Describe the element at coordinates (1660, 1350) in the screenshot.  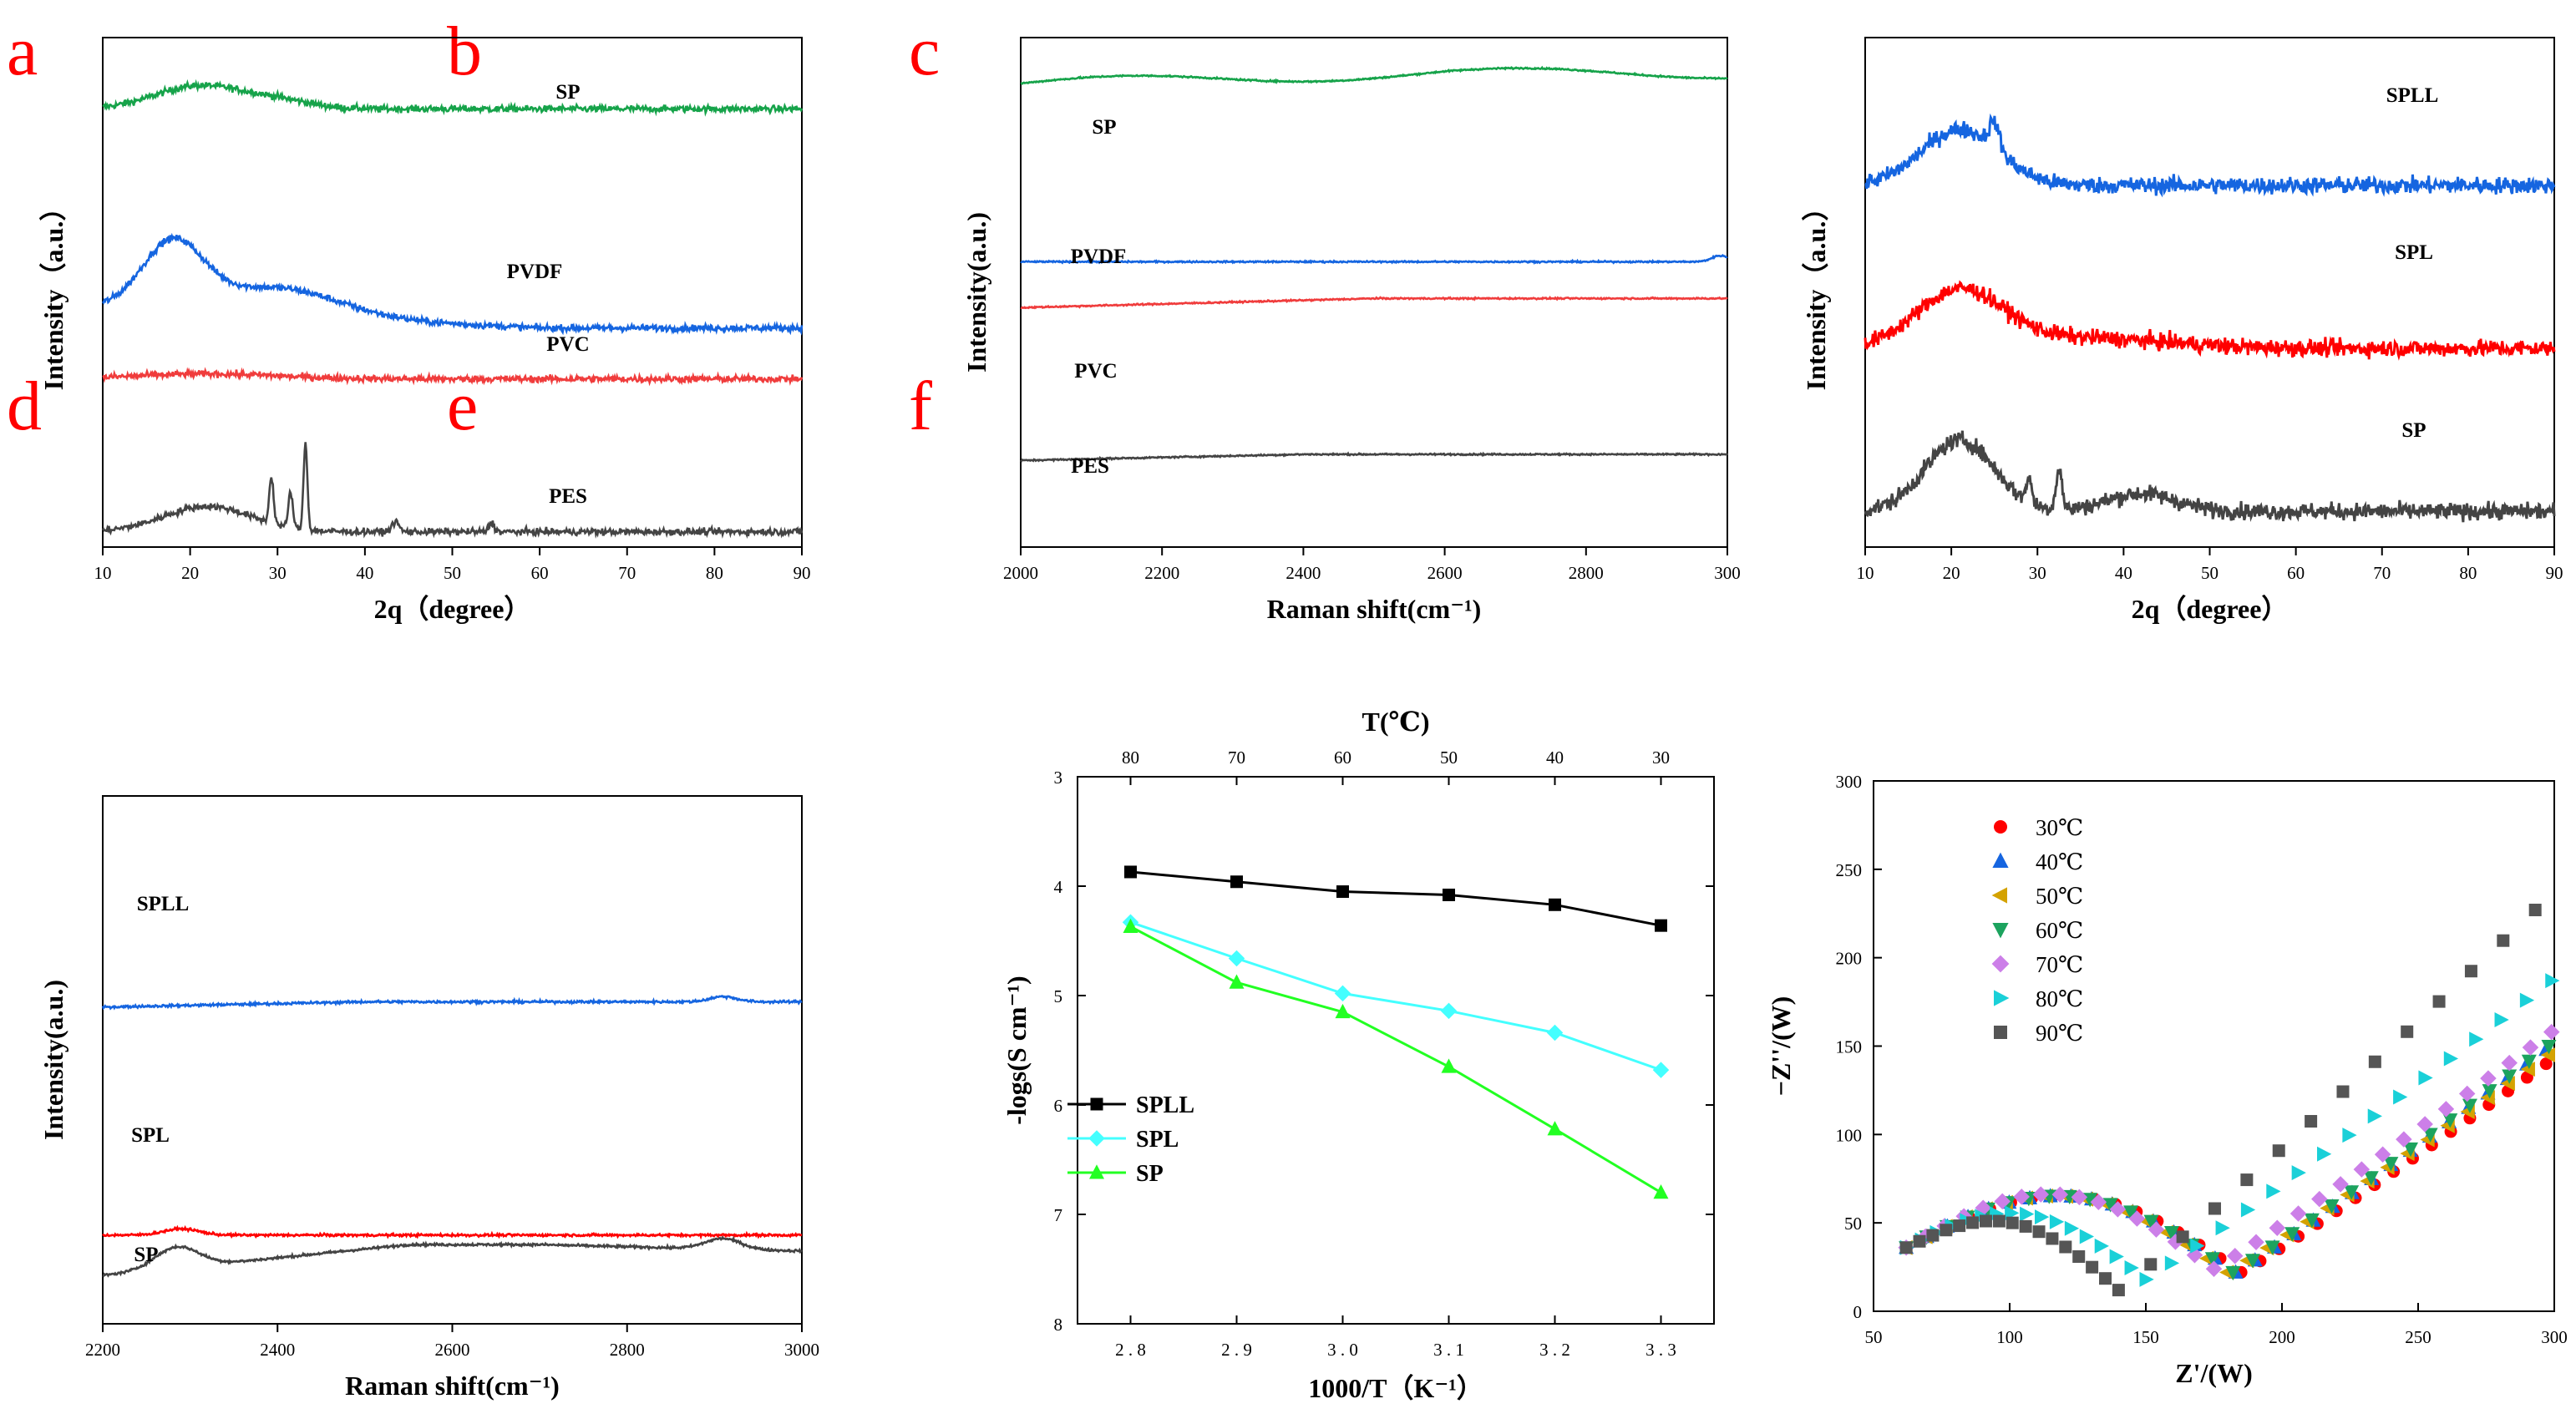
I see `x-tick-label: 3 . 3` at that location.